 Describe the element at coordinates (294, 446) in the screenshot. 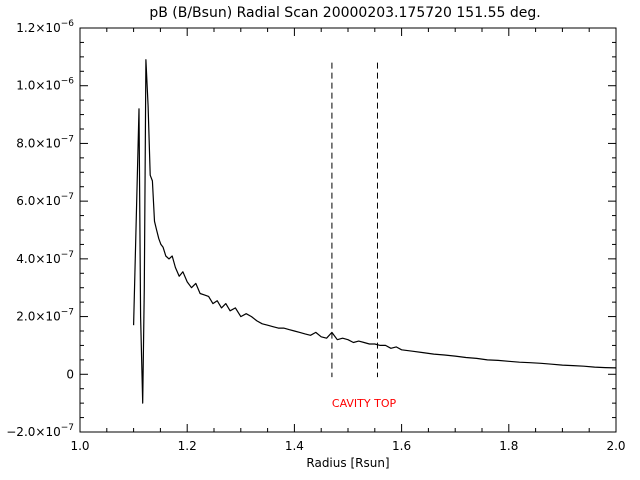

I see `x-tick-label: 1.4` at that location.